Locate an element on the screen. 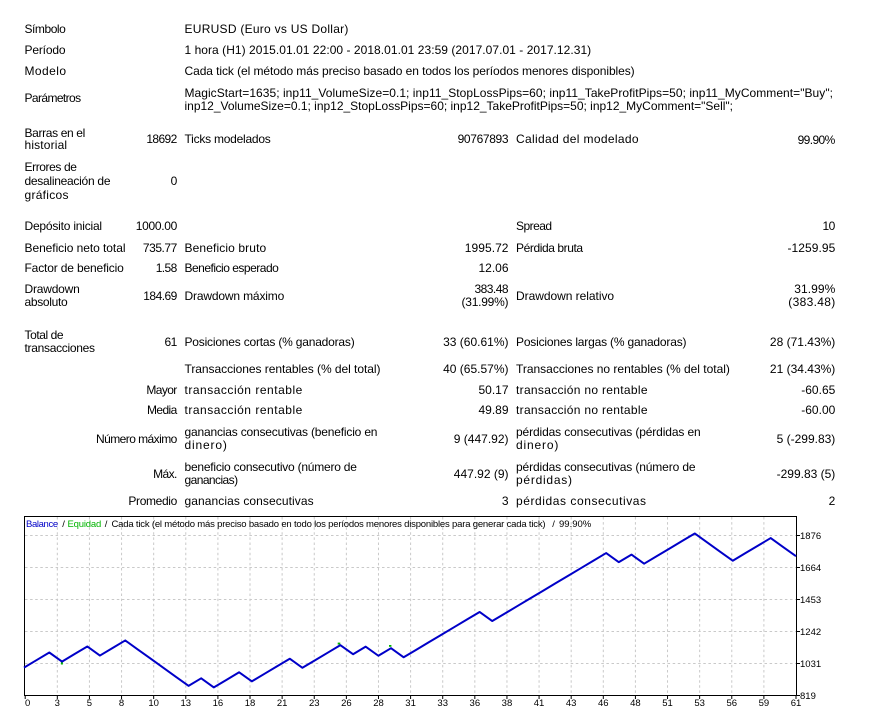  svg-text: 21 is located at coordinates (282, 703).